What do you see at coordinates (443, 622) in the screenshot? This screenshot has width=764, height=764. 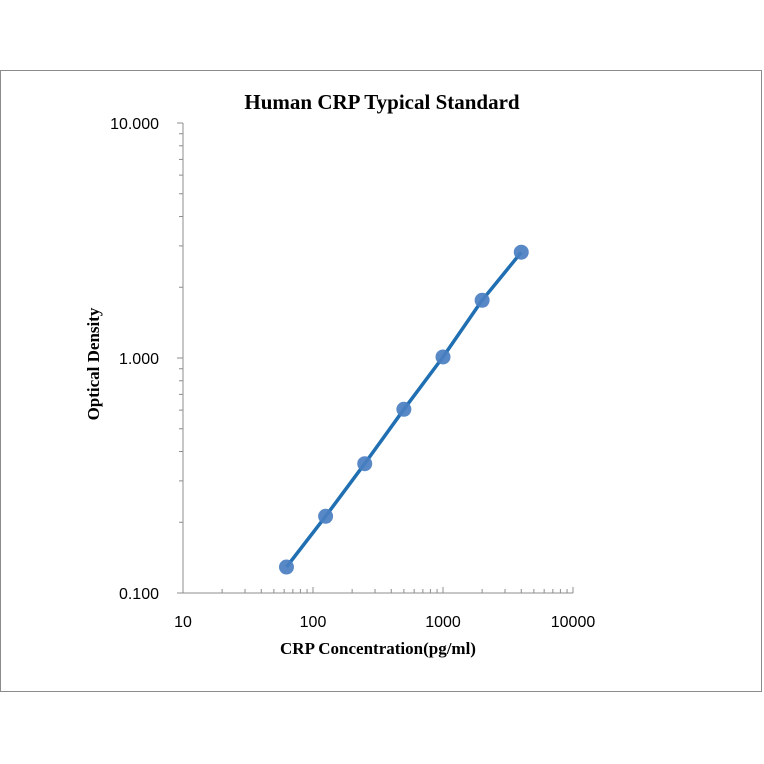 I see `x-tick-label: 1000` at bounding box center [443, 622].